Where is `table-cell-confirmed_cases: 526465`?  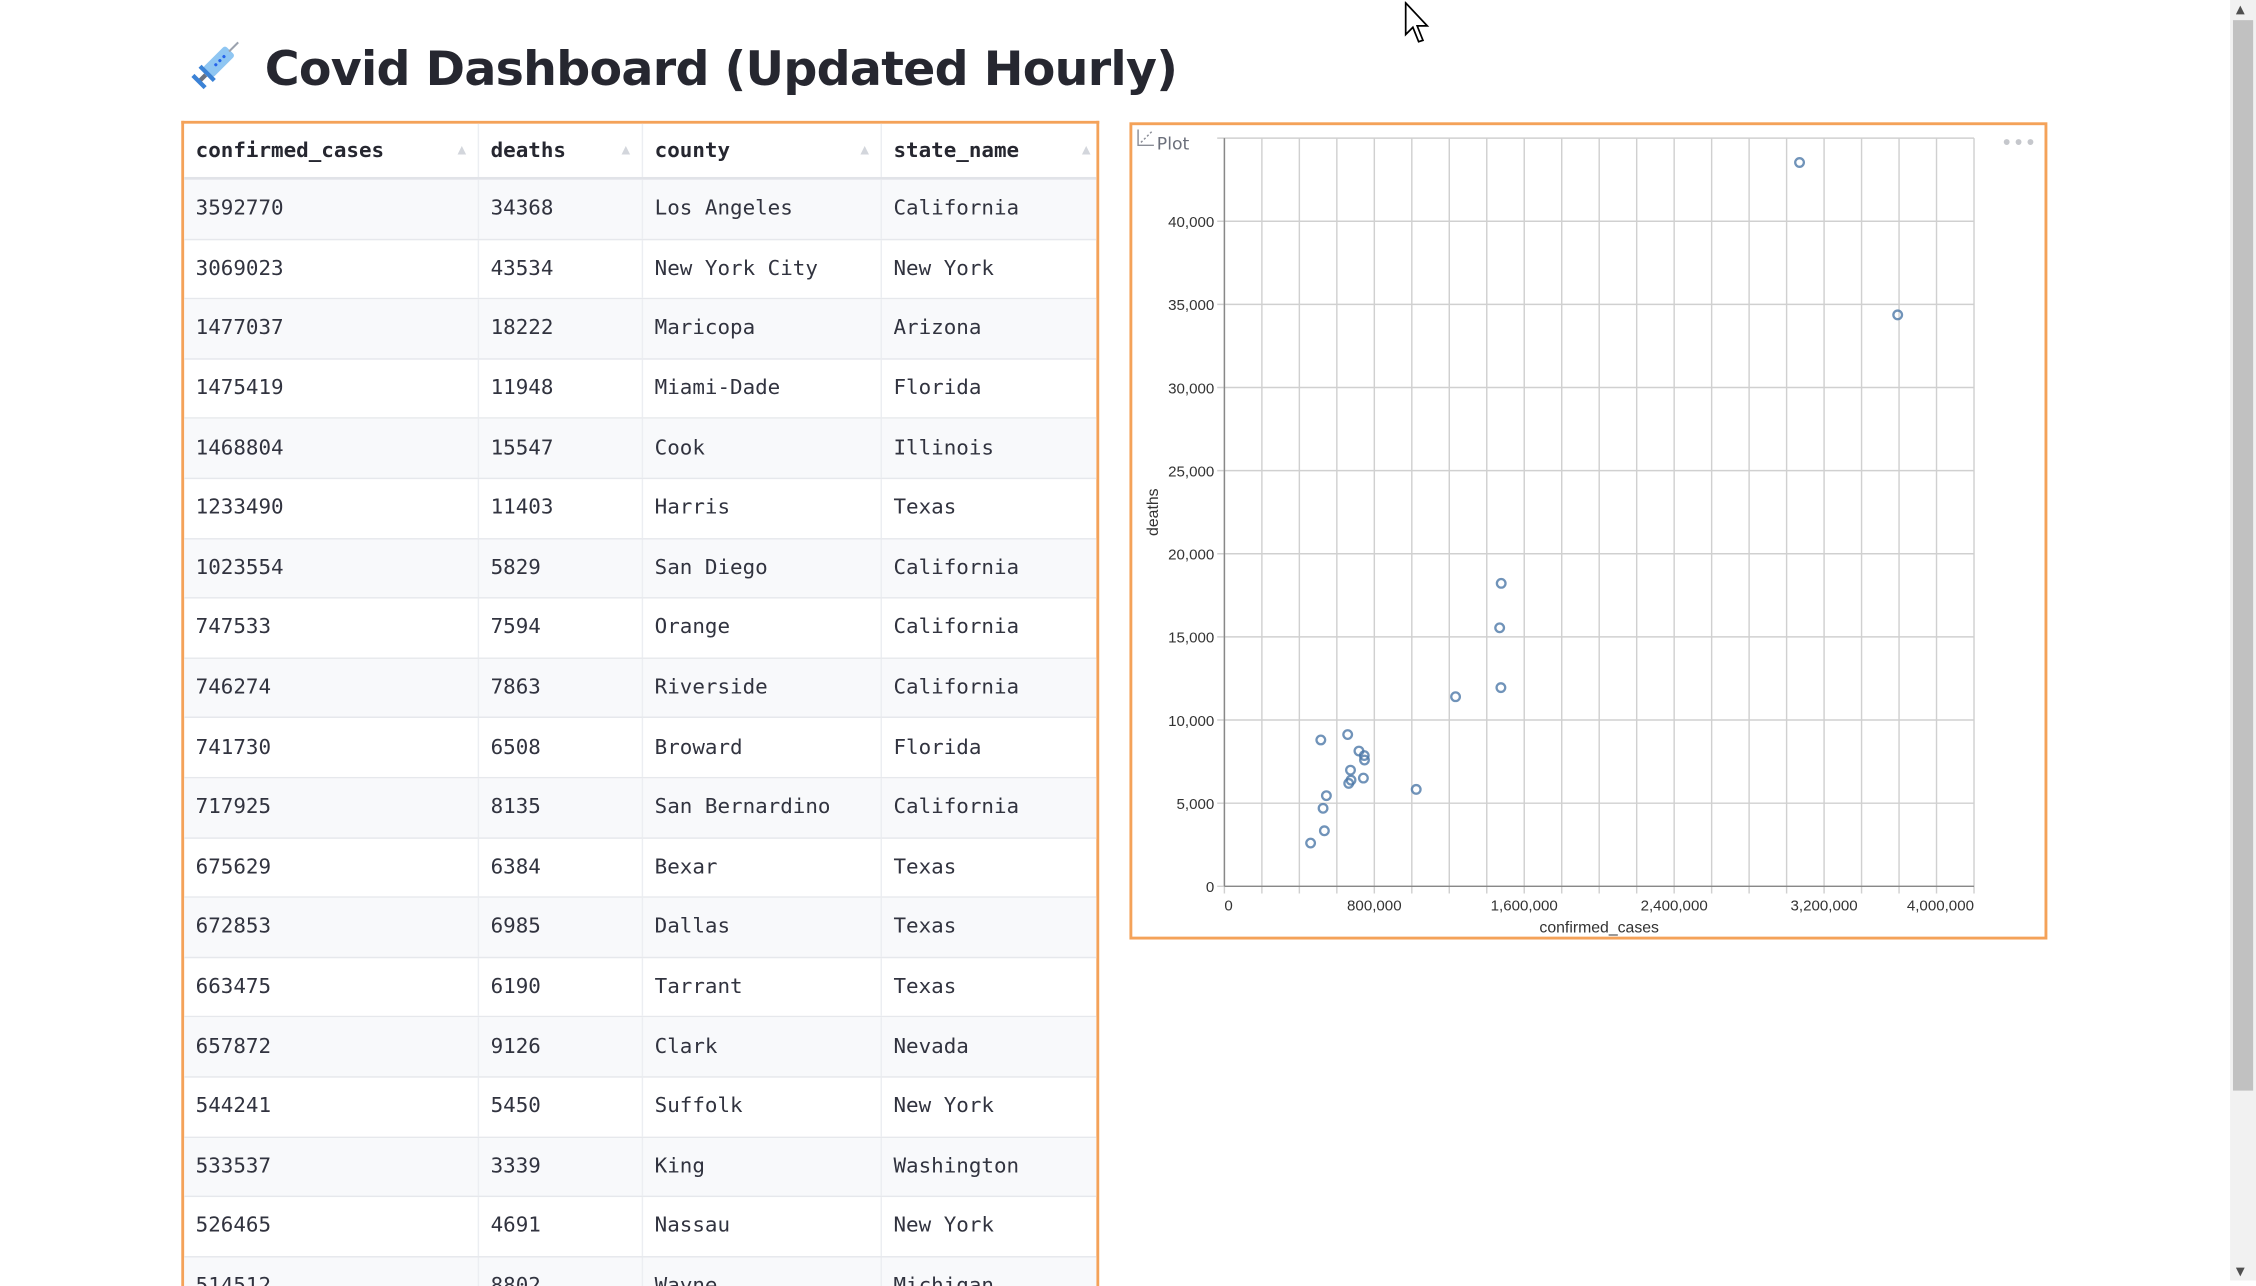
table-cell-confirmed_cases: 526465 is located at coordinates (332, 1226).